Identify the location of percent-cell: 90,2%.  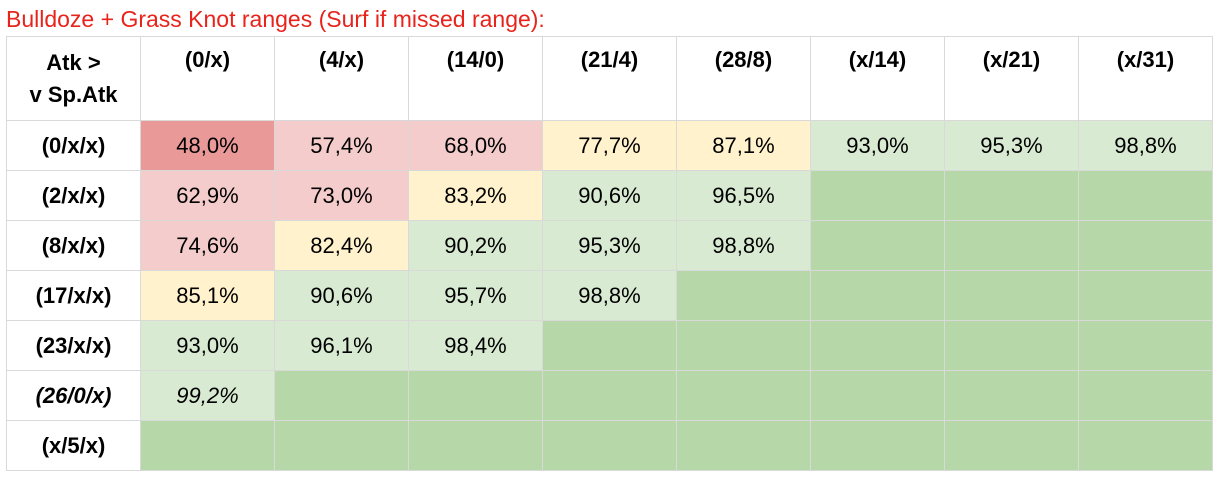
(475, 245).